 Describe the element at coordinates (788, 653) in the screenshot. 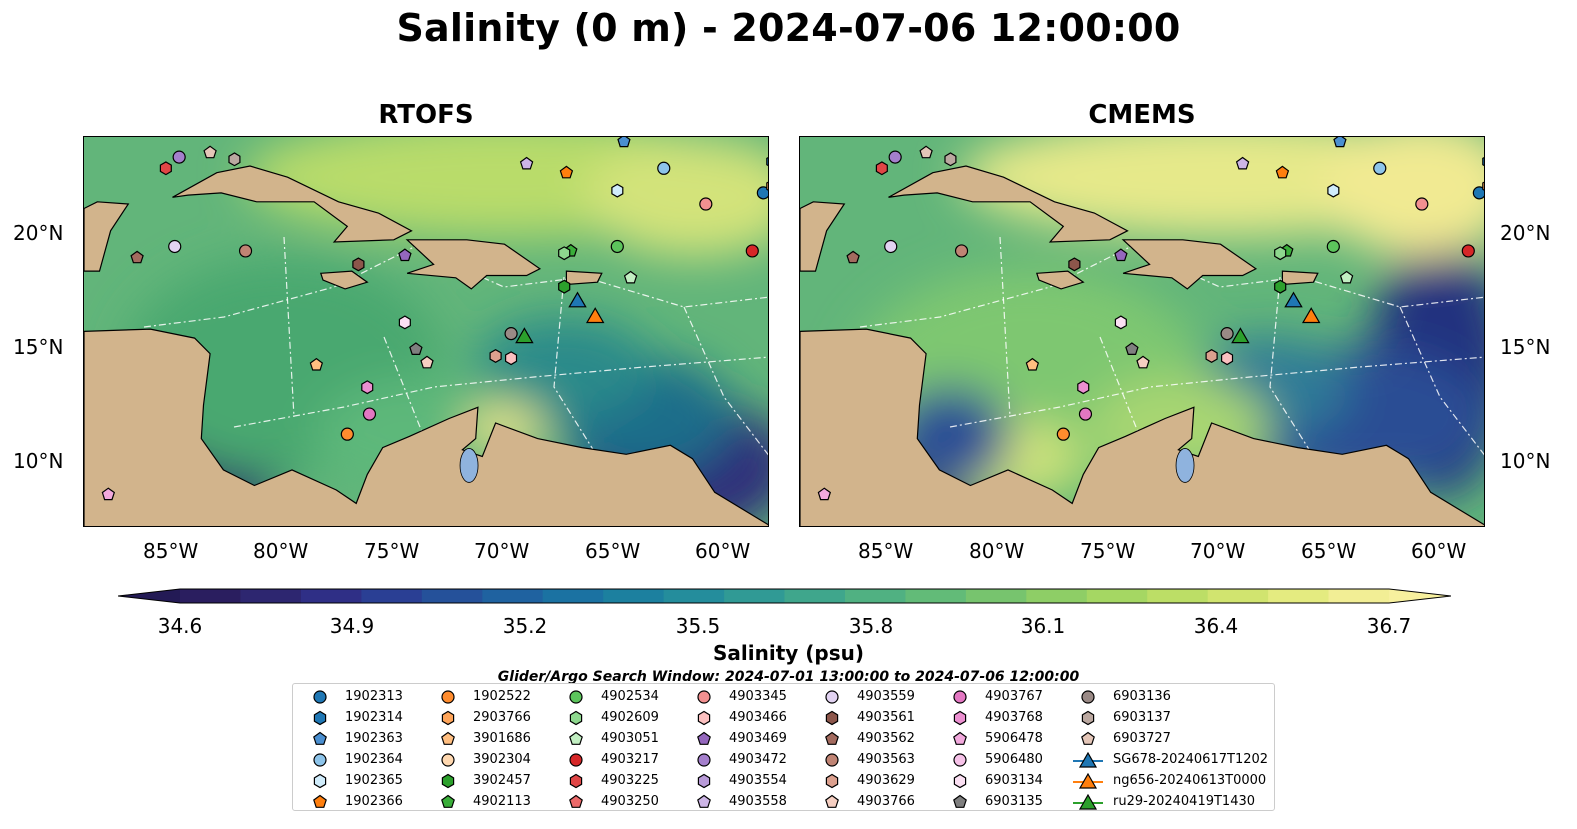

I see `colorbar-title: Salinity (psu)` at that location.